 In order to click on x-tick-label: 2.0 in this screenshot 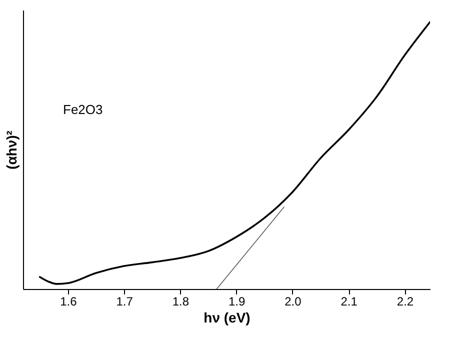, I will do `click(293, 301)`.